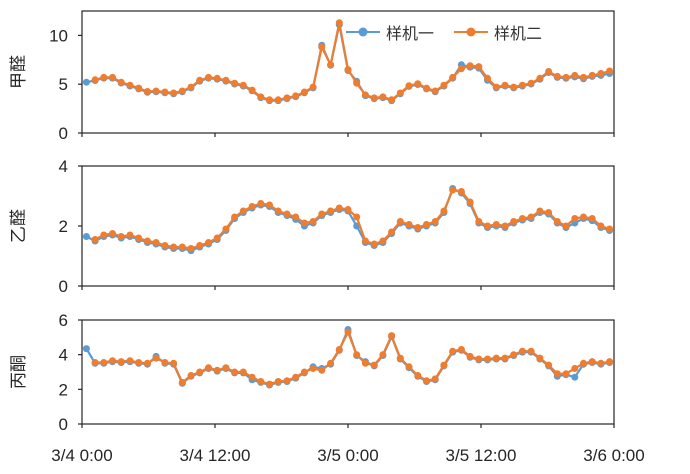  I want to click on y-axis-title: 丙酮, so click(18, 372).